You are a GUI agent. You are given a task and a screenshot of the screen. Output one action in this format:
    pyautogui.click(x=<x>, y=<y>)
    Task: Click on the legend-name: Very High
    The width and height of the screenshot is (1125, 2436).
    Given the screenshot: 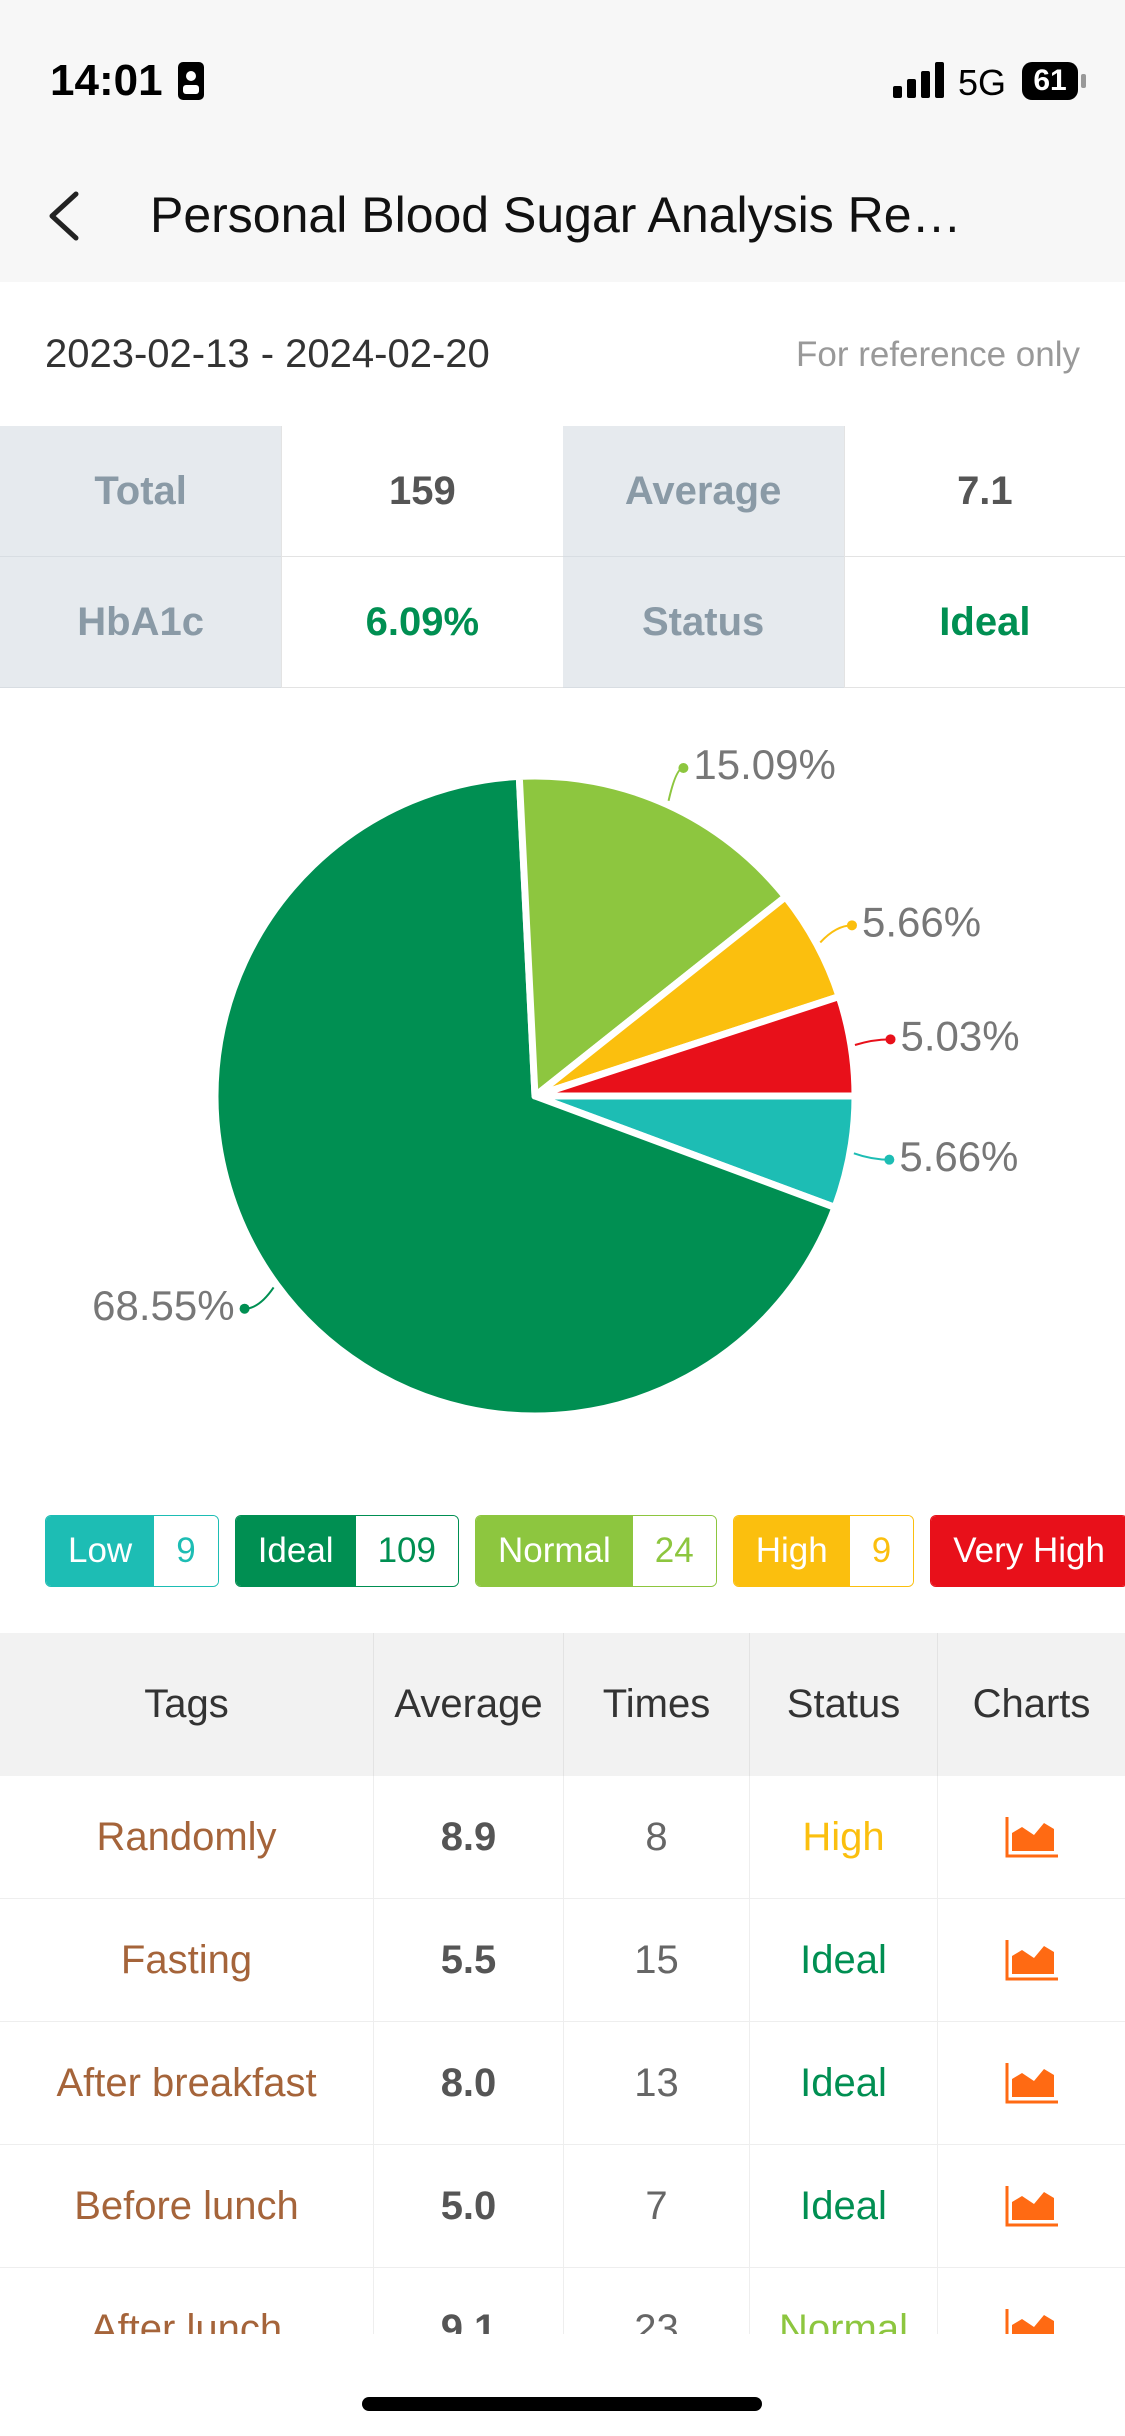 What is the action you would take?
    pyautogui.click(x=1028, y=1551)
    